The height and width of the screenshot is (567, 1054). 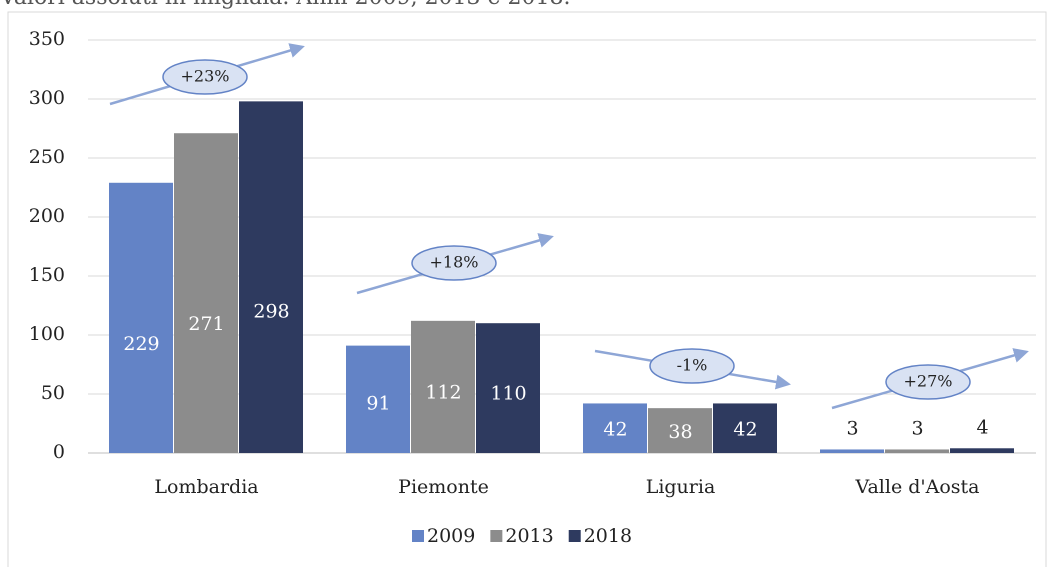 What do you see at coordinates (47, 275) in the screenshot?
I see `y-tick-label: 150` at bounding box center [47, 275].